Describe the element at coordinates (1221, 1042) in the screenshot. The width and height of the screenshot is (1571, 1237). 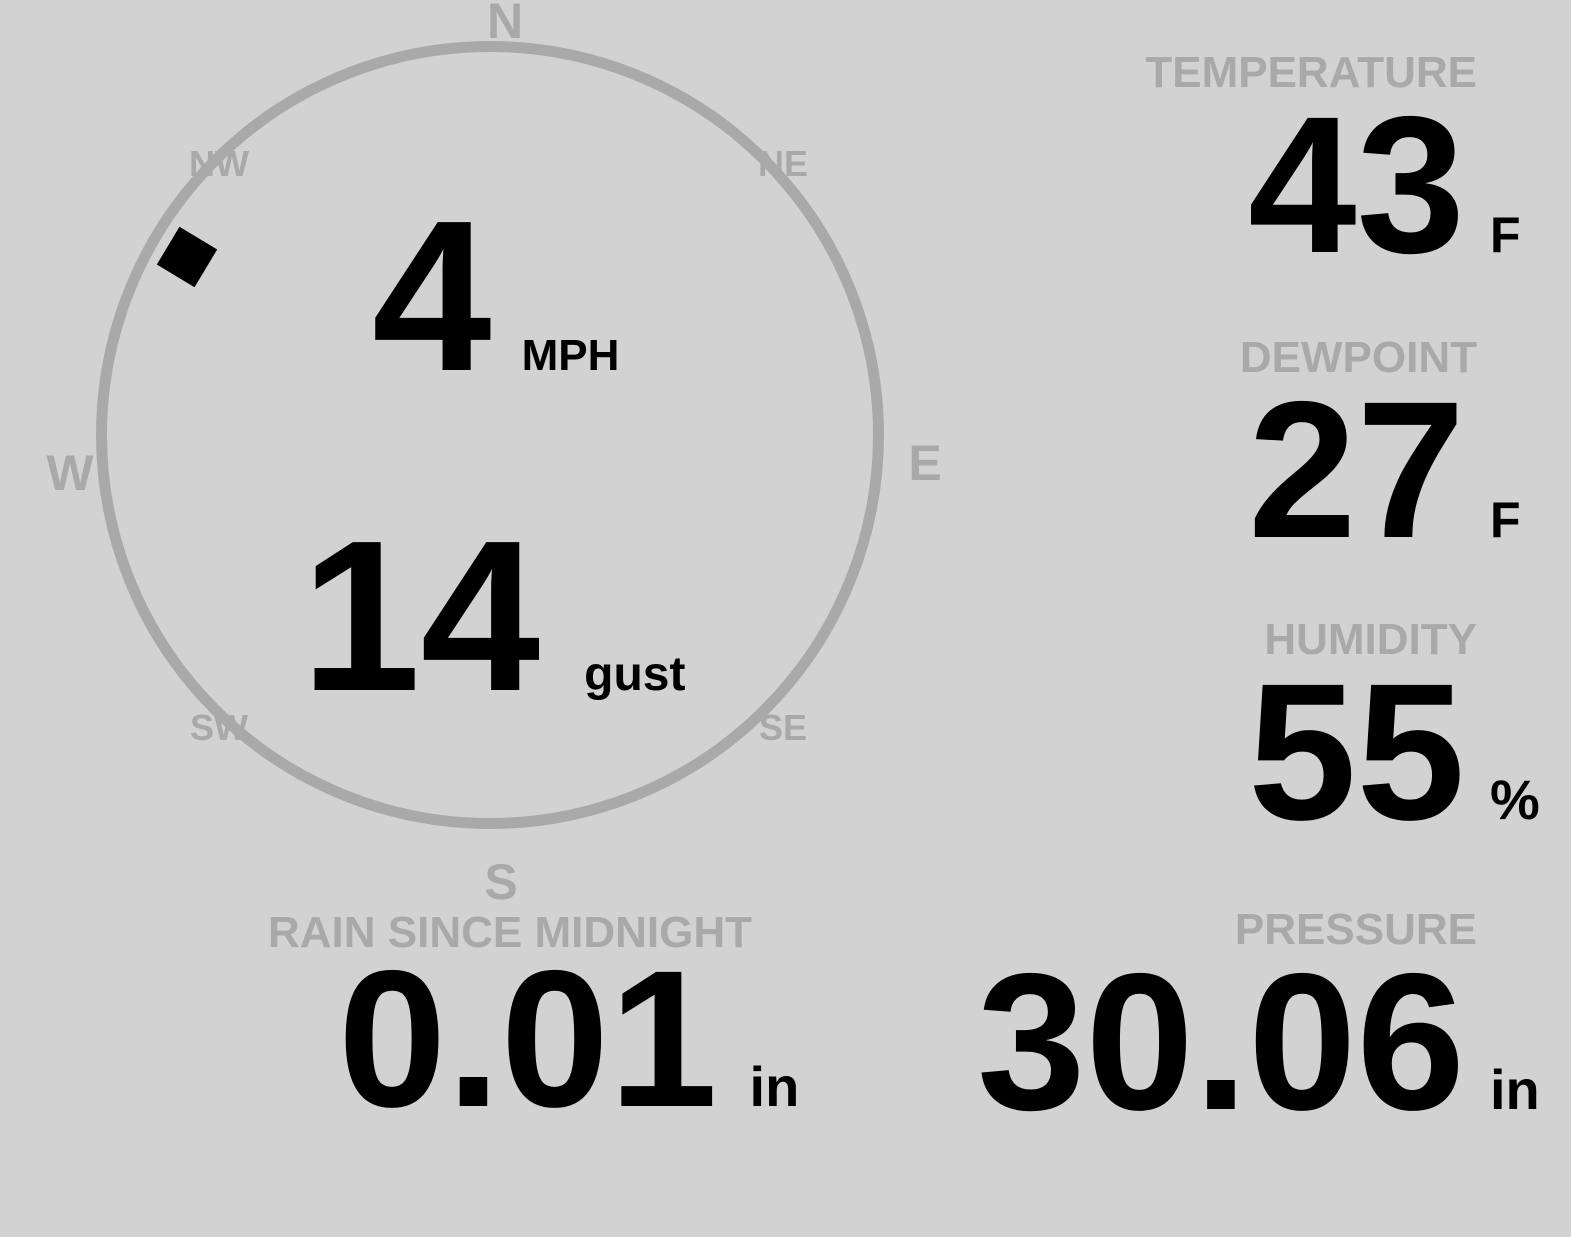
I see `pressure-value: 30.06` at that location.